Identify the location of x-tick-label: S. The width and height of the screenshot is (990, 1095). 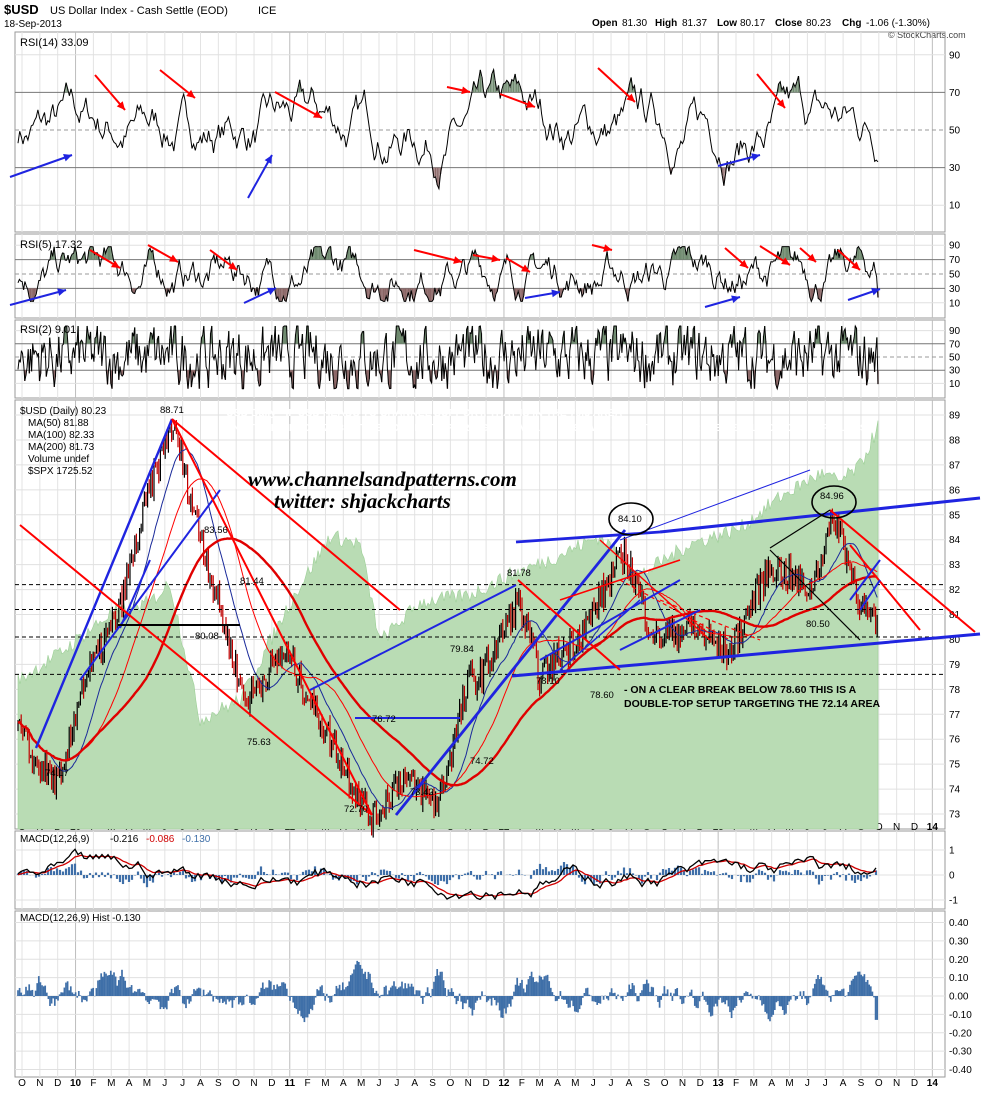
(432, 1083).